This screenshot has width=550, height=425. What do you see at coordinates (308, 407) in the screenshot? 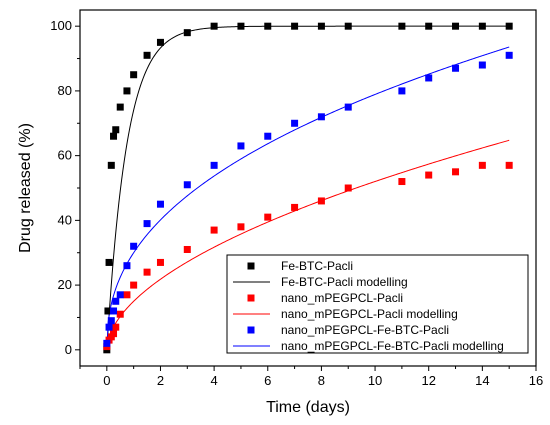
I see `x-axis-title: Time (days)` at bounding box center [308, 407].